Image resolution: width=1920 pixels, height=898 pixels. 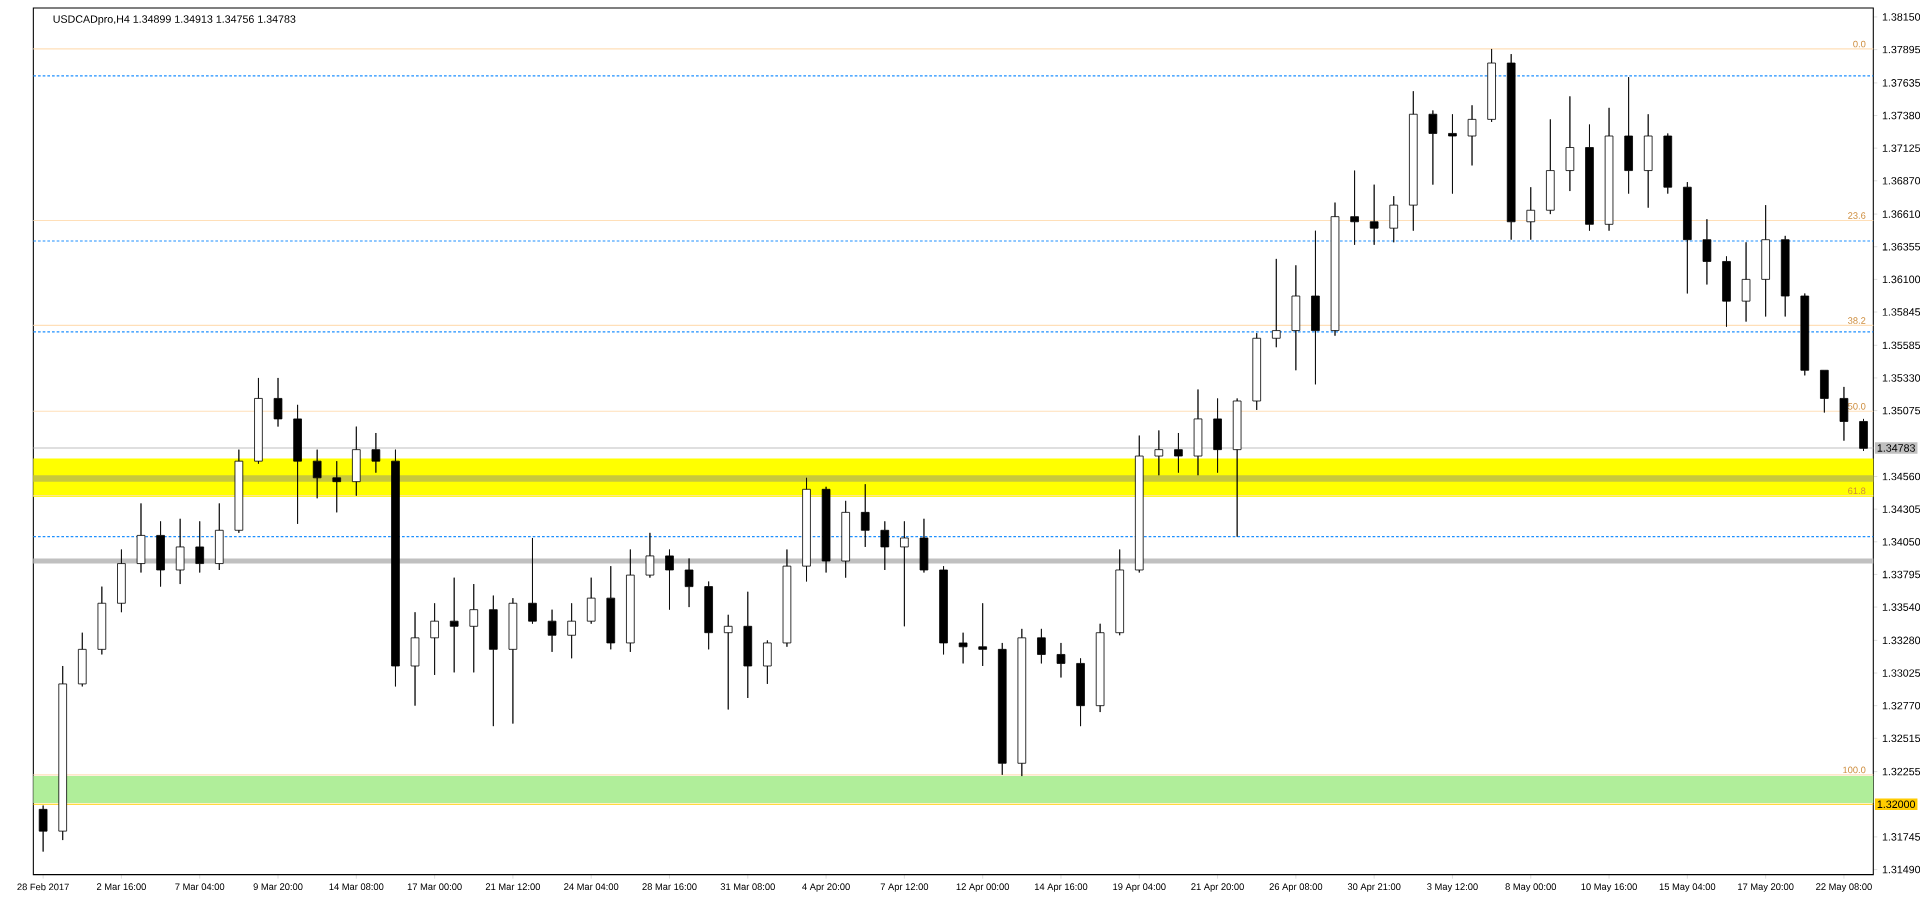 I want to click on y-tick-label: 1.33025, so click(x=1901, y=673).